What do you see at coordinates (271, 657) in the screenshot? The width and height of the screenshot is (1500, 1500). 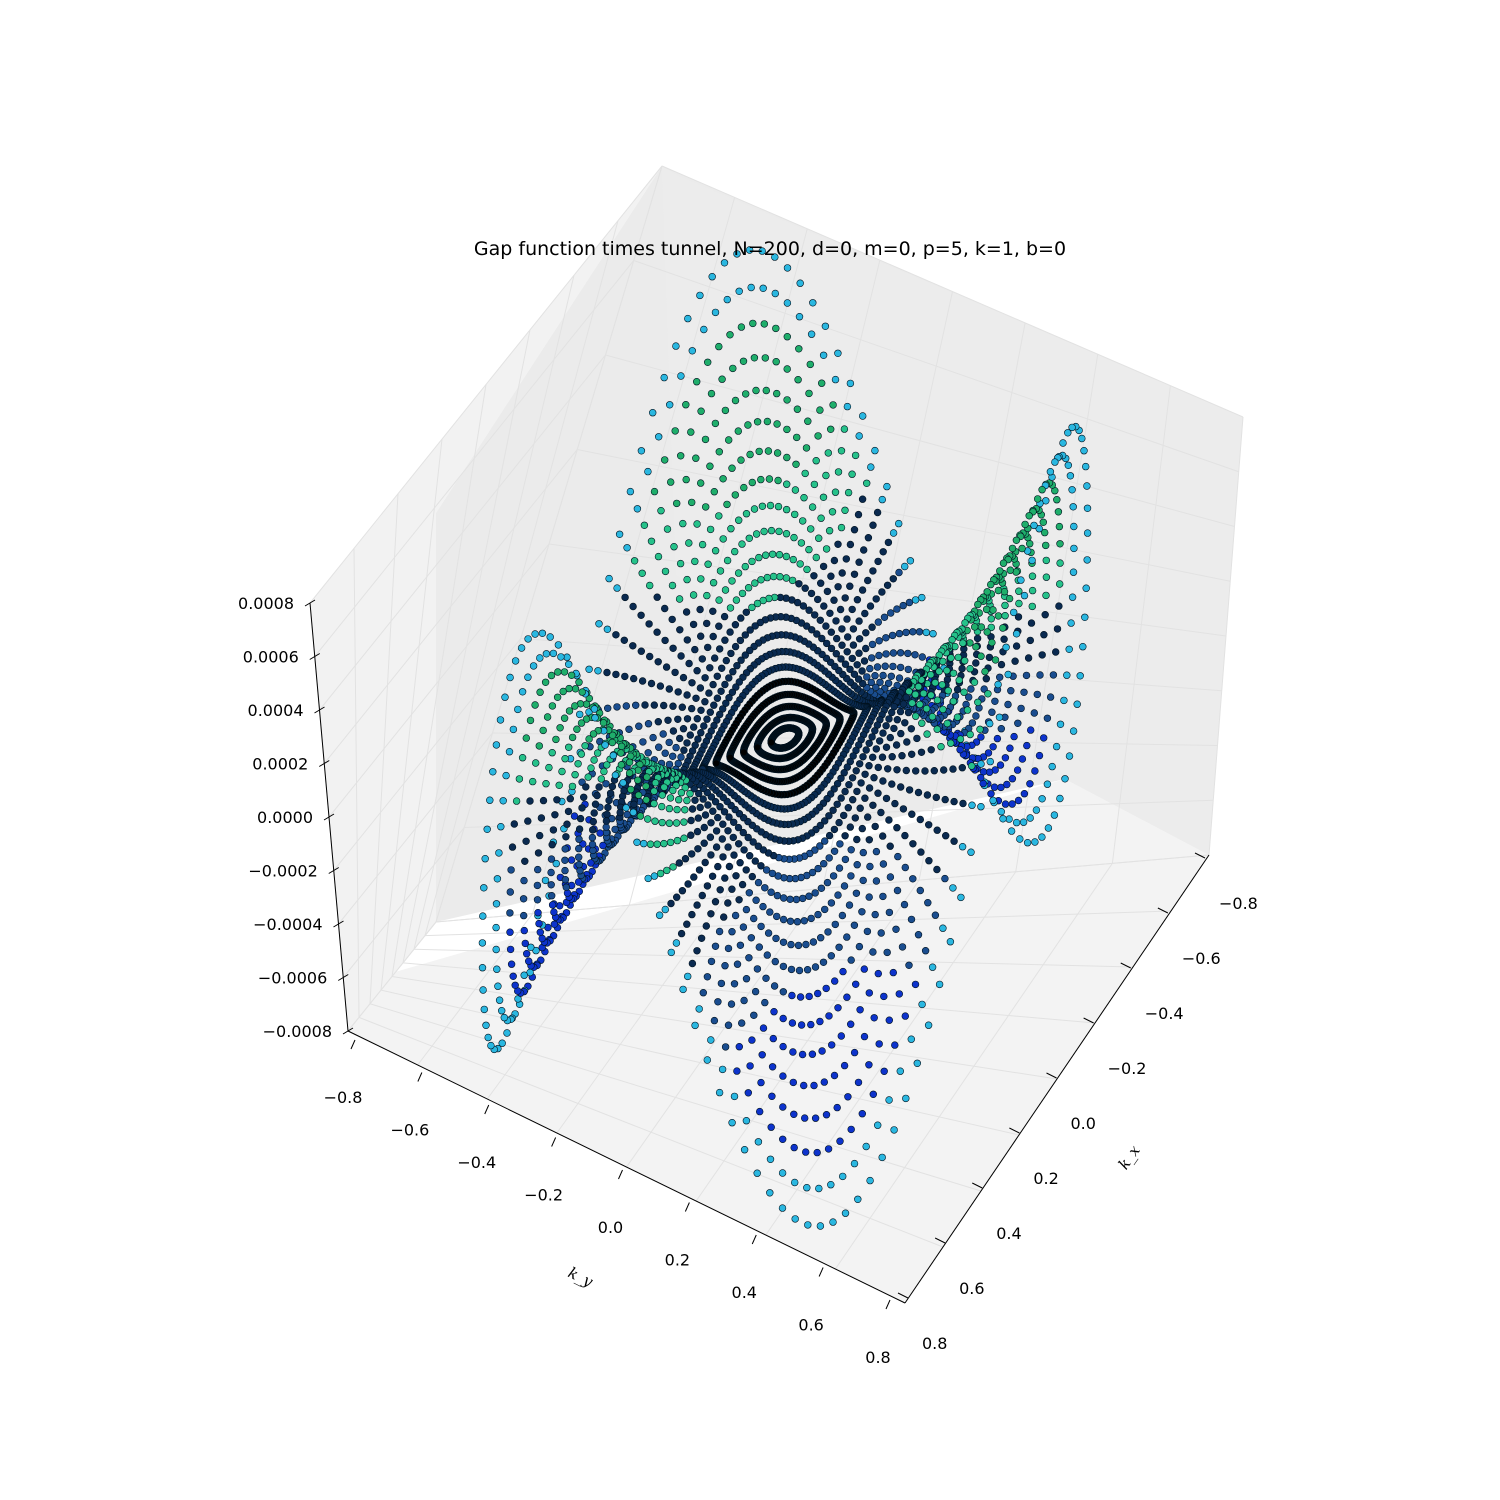 I see `z-tick-label: 0.0006` at bounding box center [271, 657].